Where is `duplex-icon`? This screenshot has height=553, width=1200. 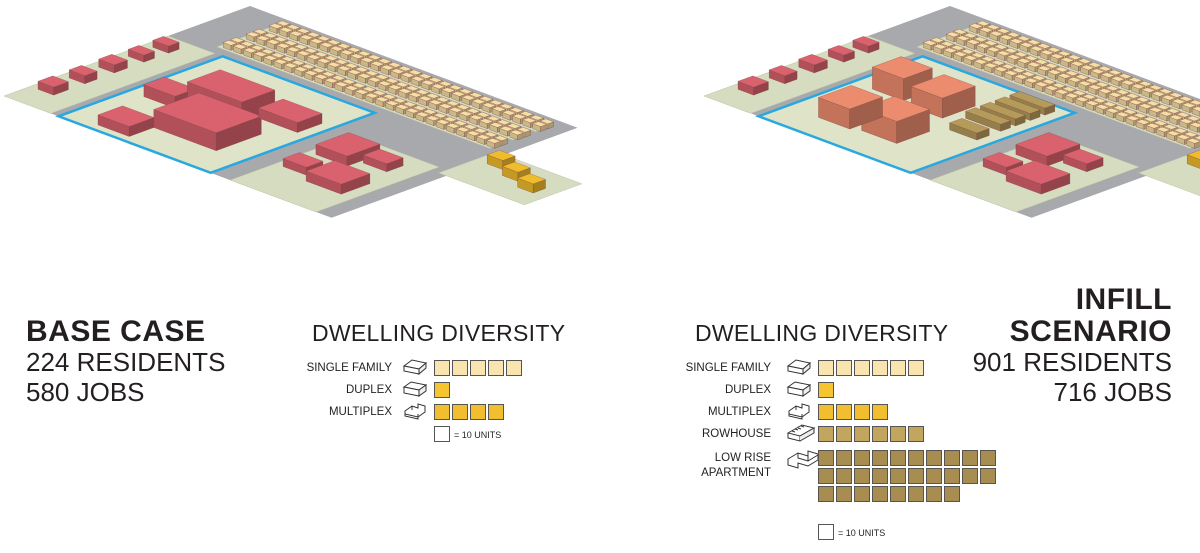 duplex-icon is located at coordinates (799, 390).